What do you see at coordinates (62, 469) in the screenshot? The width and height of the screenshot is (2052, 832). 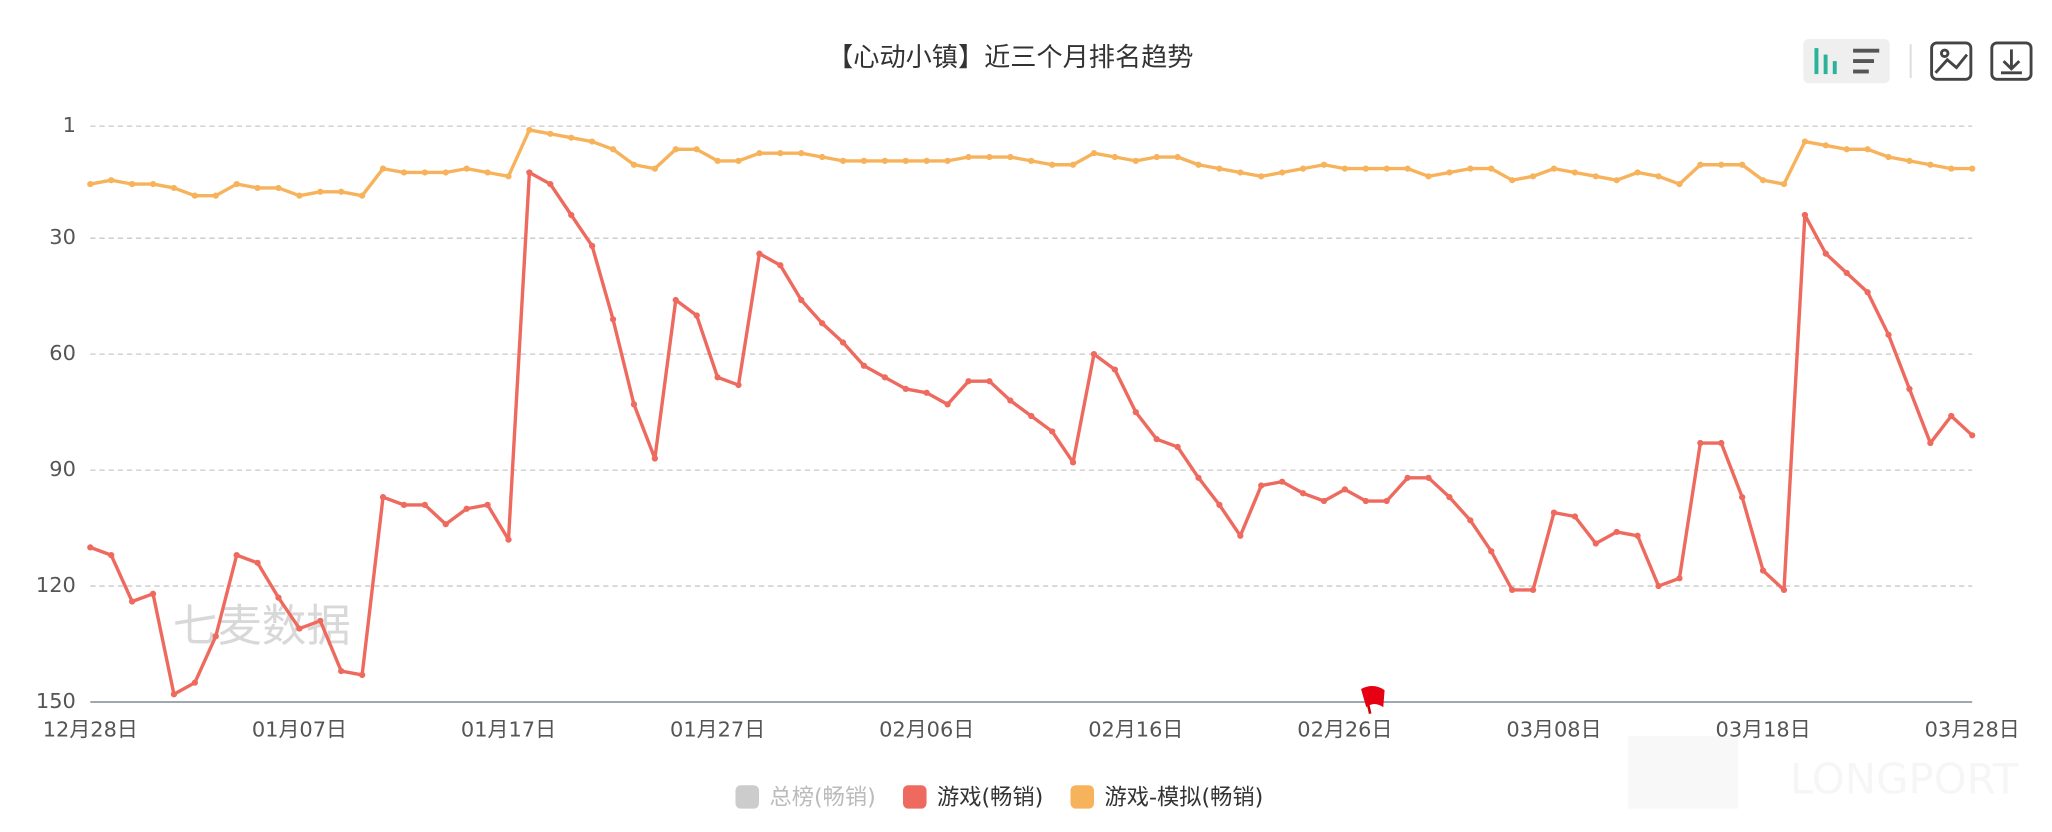 I see `y-tick-label: 90` at bounding box center [62, 469].